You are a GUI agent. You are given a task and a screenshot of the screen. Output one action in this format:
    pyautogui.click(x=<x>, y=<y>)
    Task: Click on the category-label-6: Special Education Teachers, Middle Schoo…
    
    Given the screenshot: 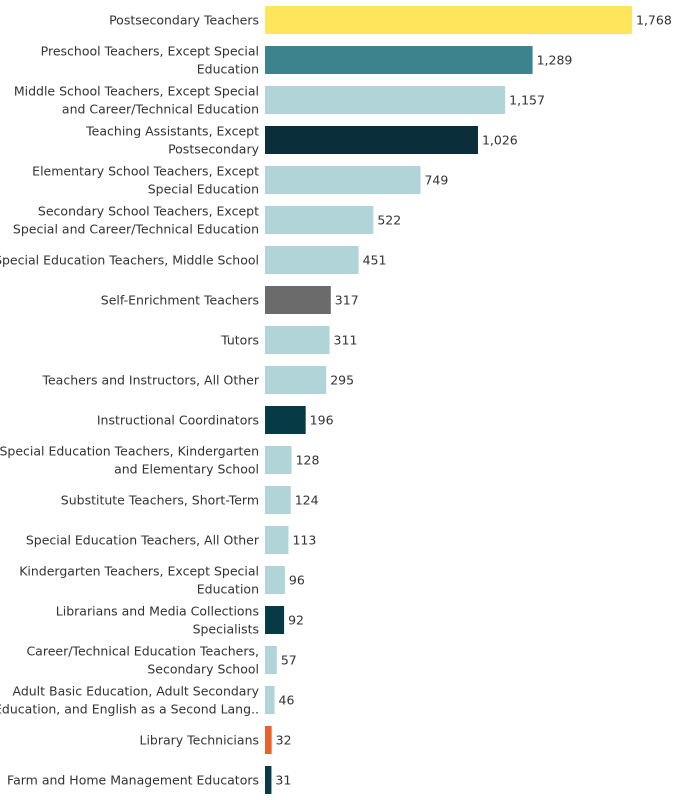 What is the action you would take?
    pyautogui.click(x=129, y=260)
    